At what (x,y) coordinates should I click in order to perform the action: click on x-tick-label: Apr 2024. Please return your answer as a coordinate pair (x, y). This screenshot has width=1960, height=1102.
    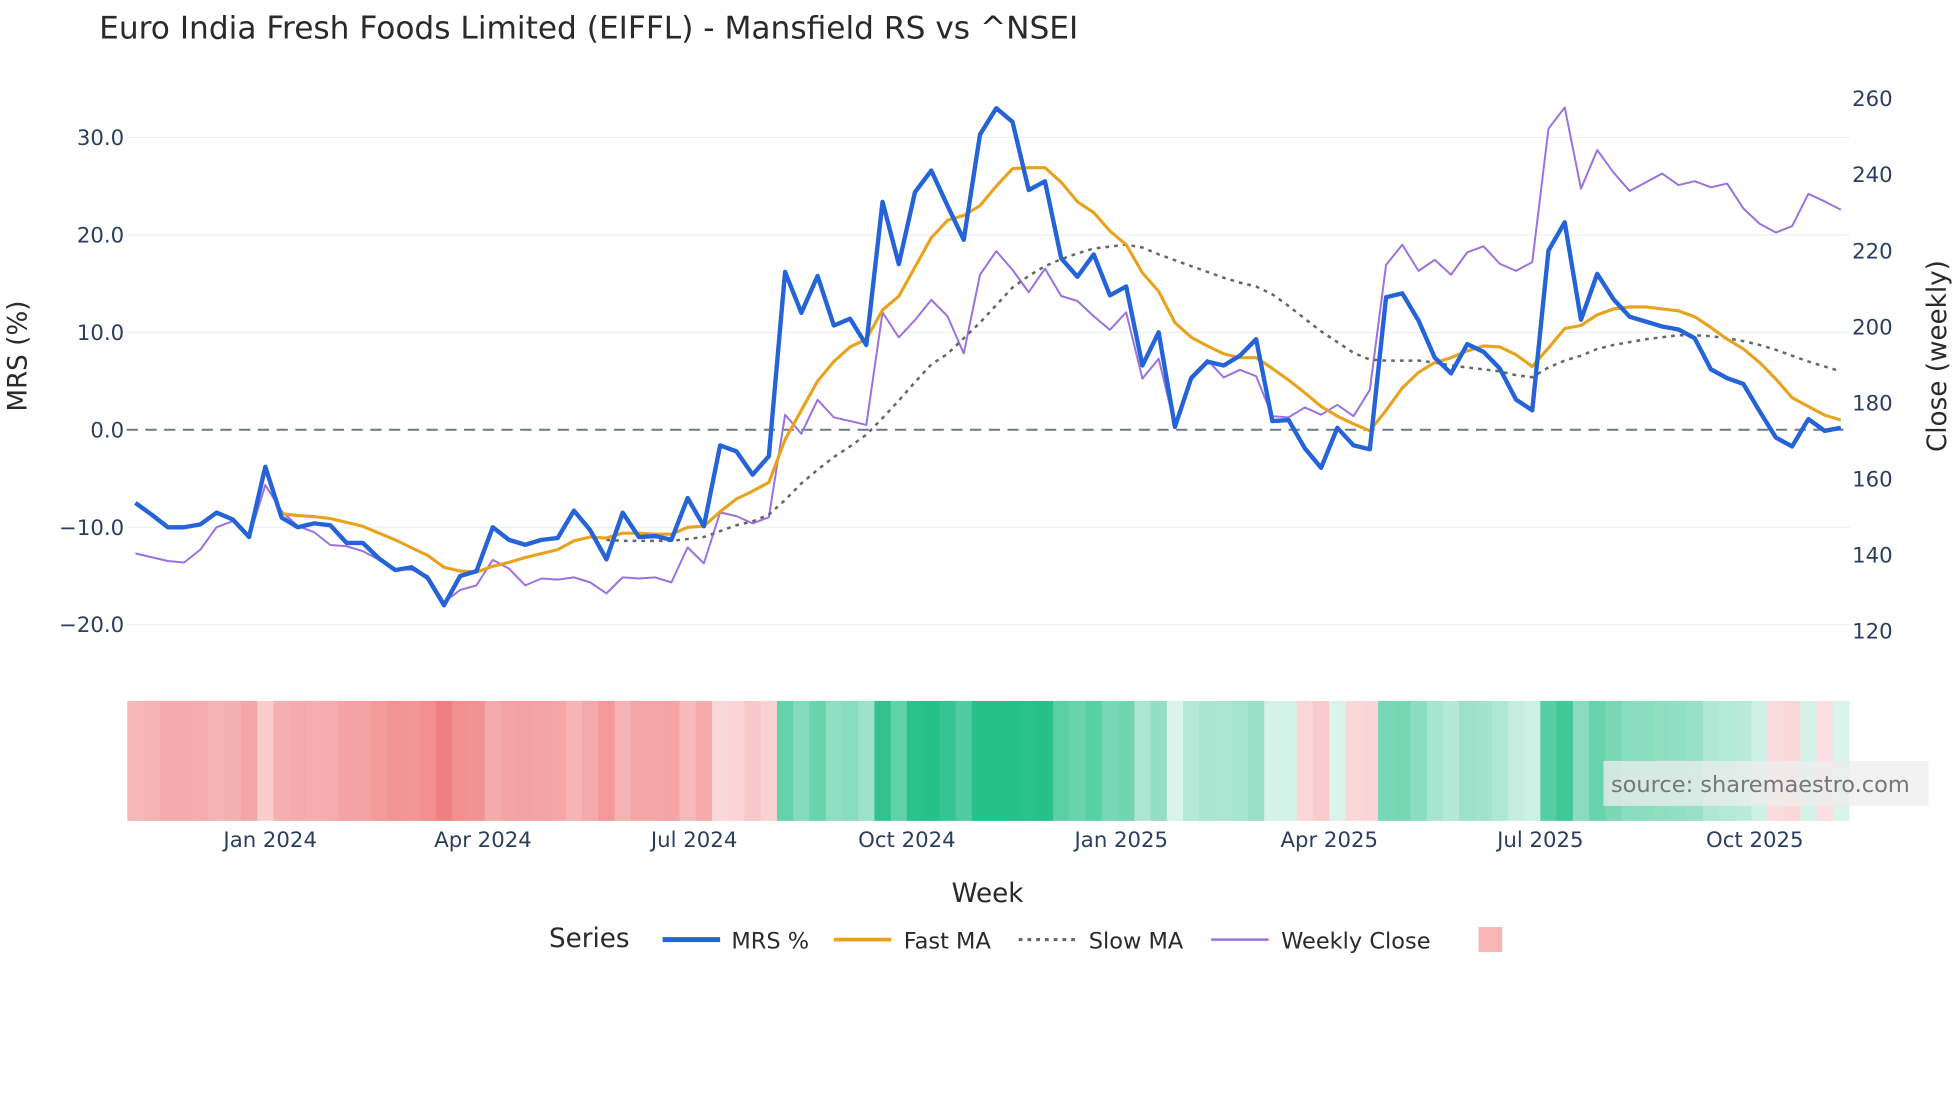
    Looking at the image, I should click on (483, 840).